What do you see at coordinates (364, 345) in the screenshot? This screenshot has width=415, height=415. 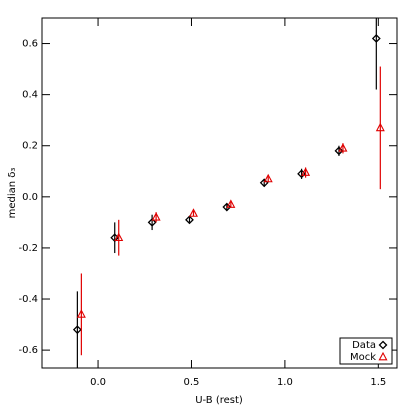 I see `legend-label: Data` at bounding box center [364, 345].